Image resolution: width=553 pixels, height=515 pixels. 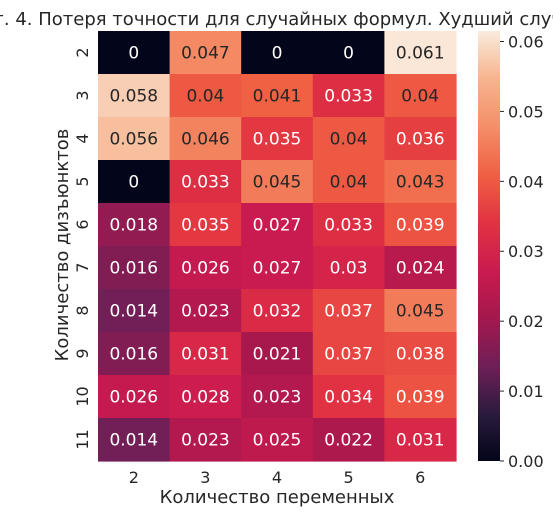 What do you see at coordinates (82, 138) in the screenshot?
I see `y-tick-label: 4` at bounding box center [82, 138].